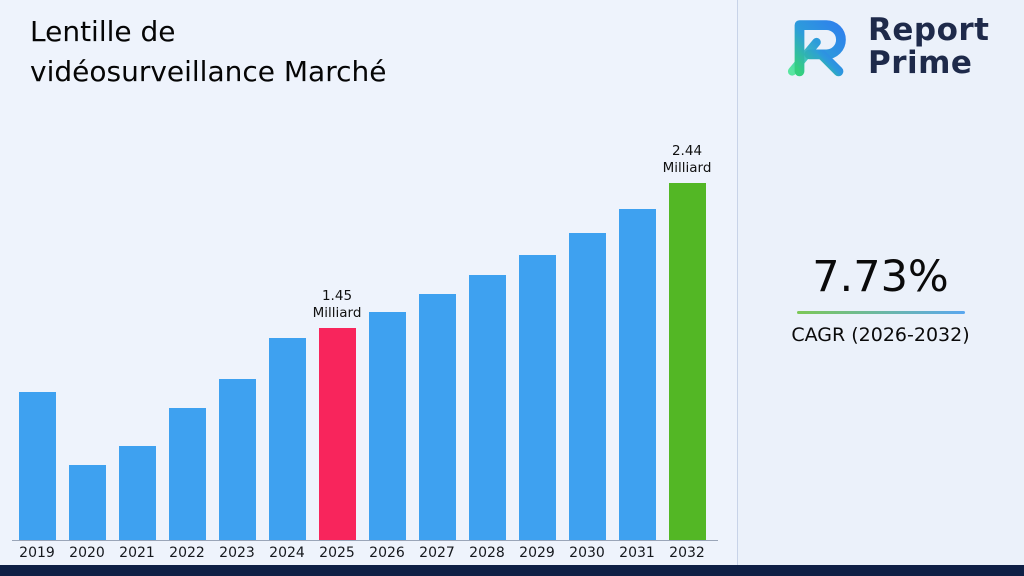  I want to click on footer-strip, so click(512, 570).